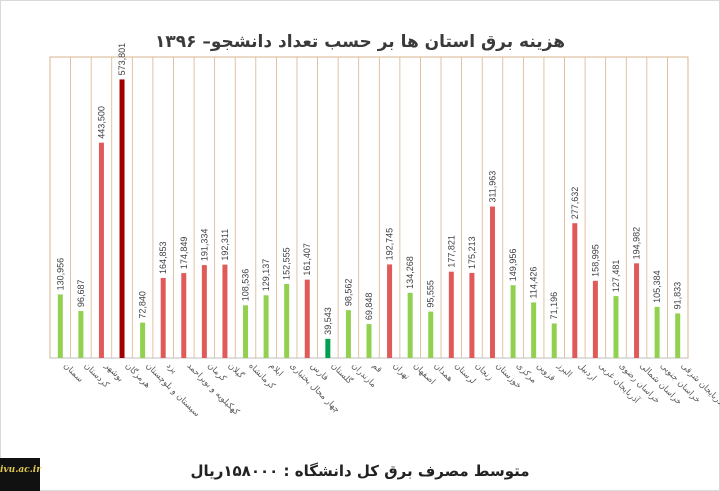 Image resolution: width=720 pixels, height=491 pixels. What do you see at coordinates (513, 265) in the screenshot?
I see `data-label: 149,956` at bounding box center [513, 265].